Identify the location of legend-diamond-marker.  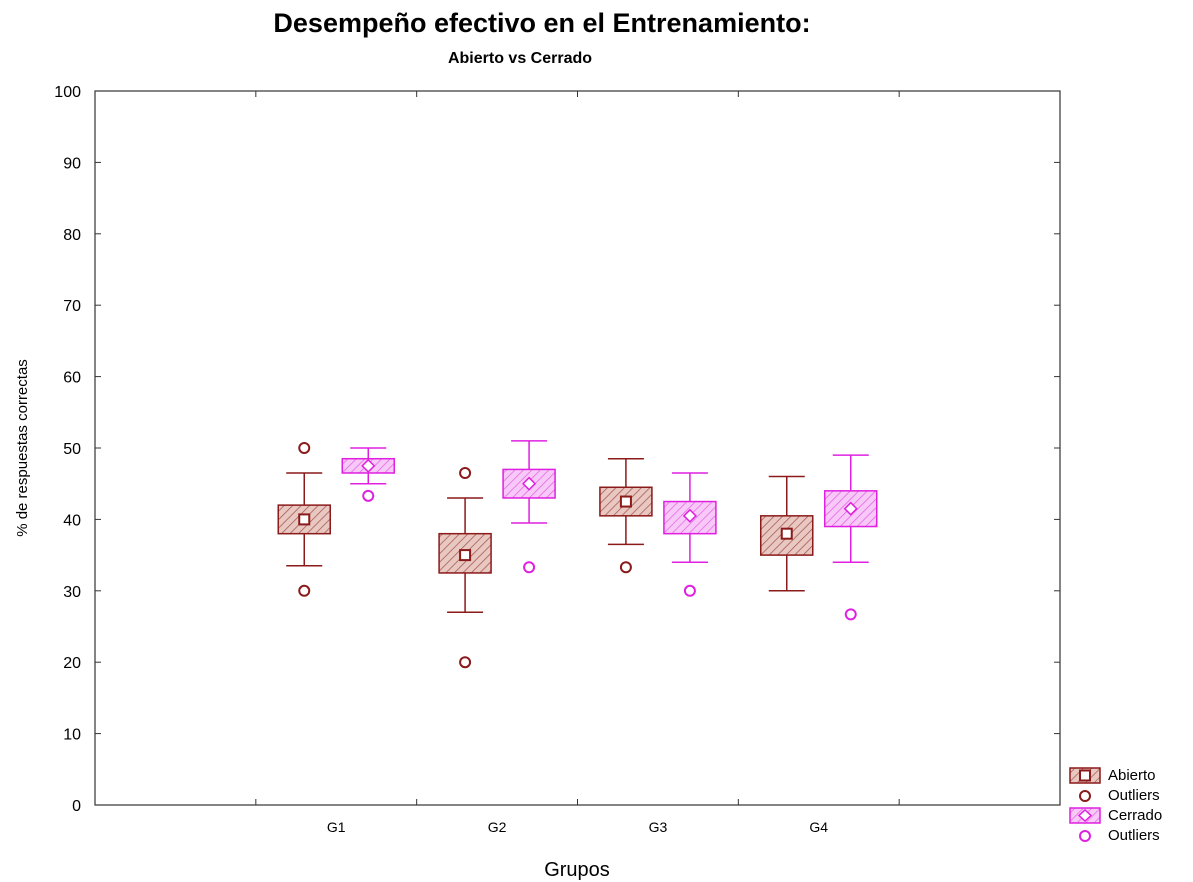
(1085, 815).